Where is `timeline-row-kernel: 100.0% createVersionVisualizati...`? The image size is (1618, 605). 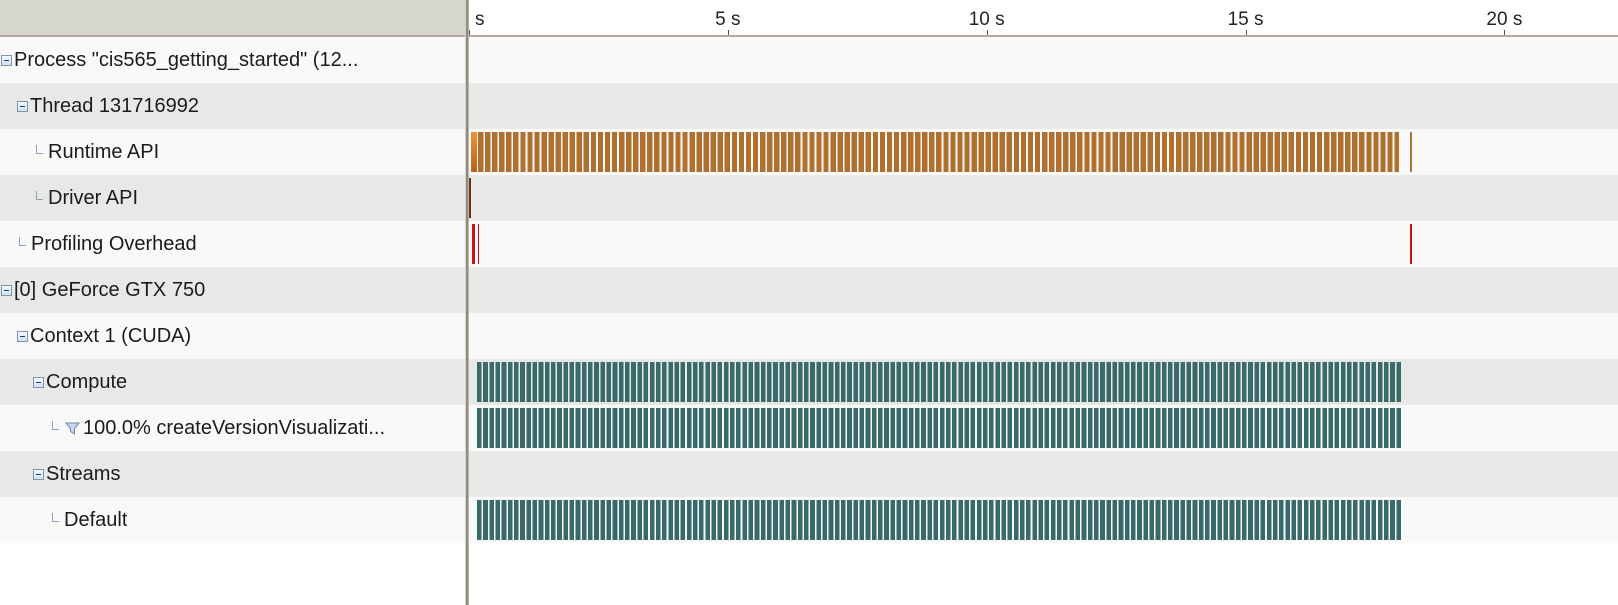 timeline-row-kernel: 100.0% createVersionVisualizati... is located at coordinates (809, 428).